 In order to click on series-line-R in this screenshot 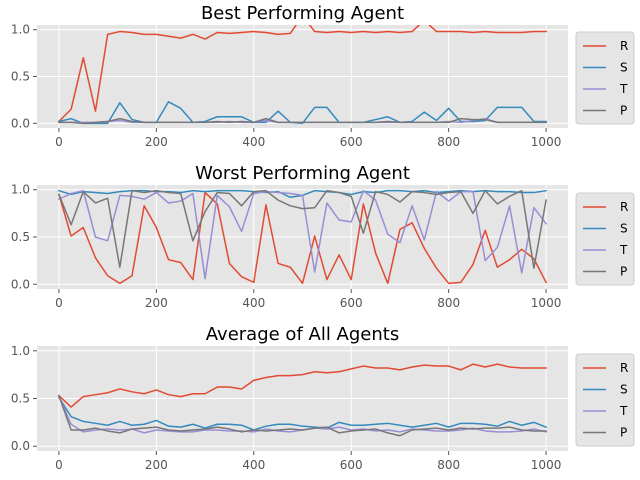, I will do `click(302, 385)`.